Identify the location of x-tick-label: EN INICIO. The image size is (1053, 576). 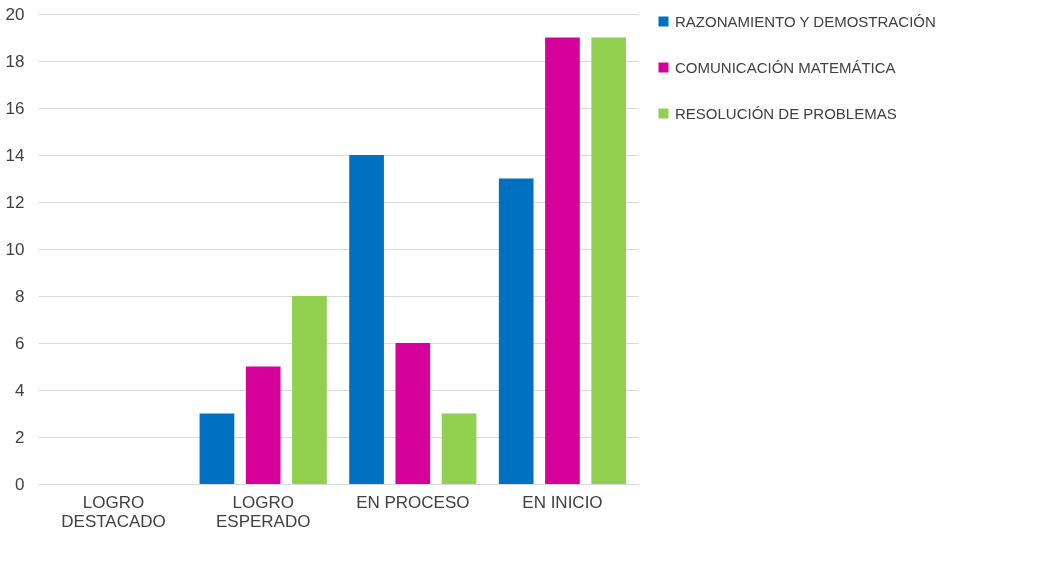
(562, 502).